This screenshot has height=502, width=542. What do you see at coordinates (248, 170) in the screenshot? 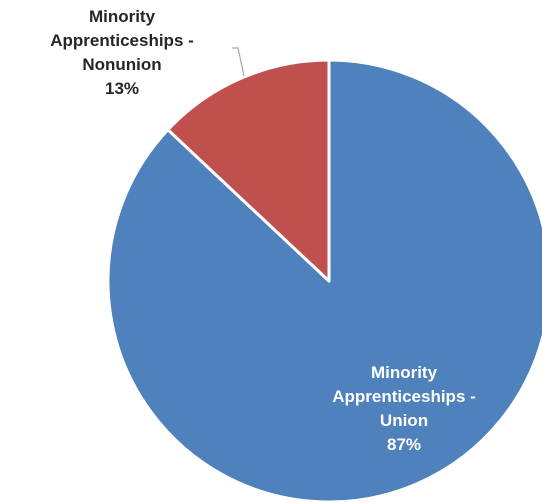
I see `pie-slice-minority-apprenticeships-nonunion` at bounding box center [248, 170].